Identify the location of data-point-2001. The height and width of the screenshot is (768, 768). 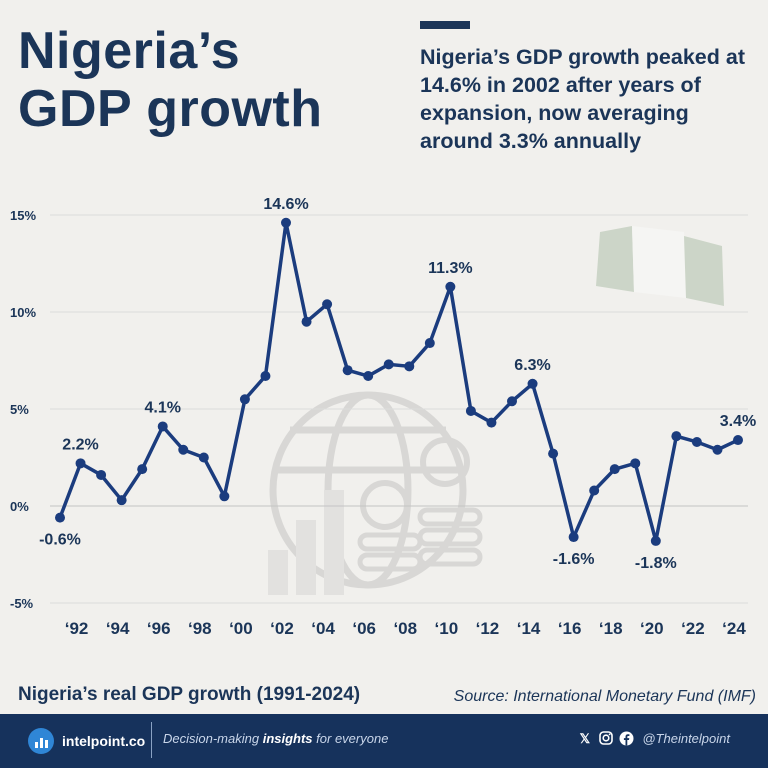
(265, 376).